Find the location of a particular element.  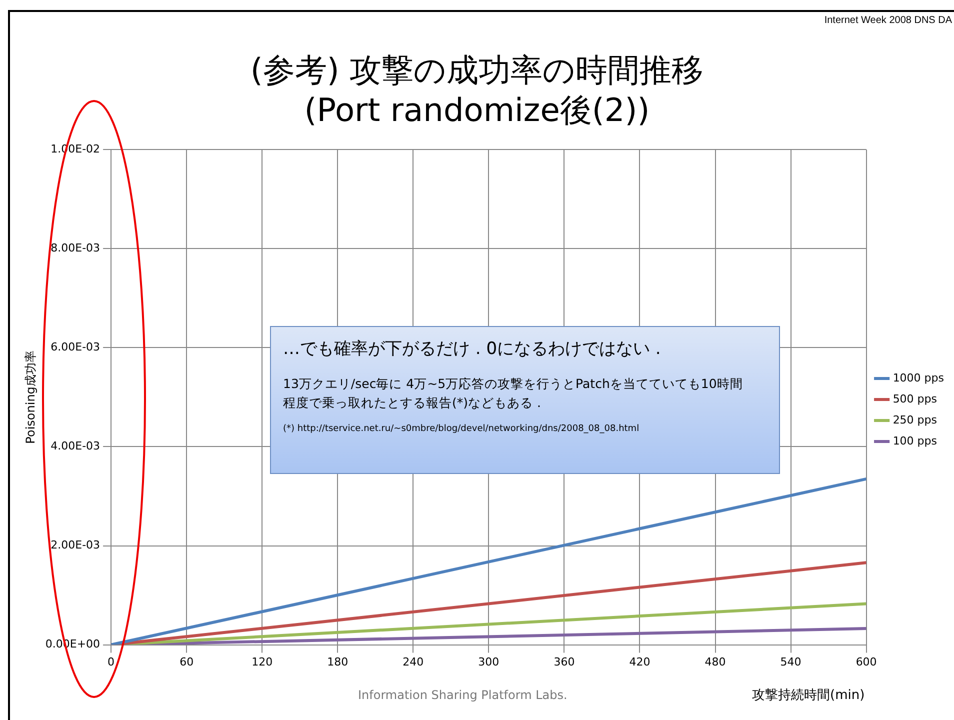

annotation: …でも確率が下がるだけ . 0になるわけではない . is located at coordinates (472, 349).